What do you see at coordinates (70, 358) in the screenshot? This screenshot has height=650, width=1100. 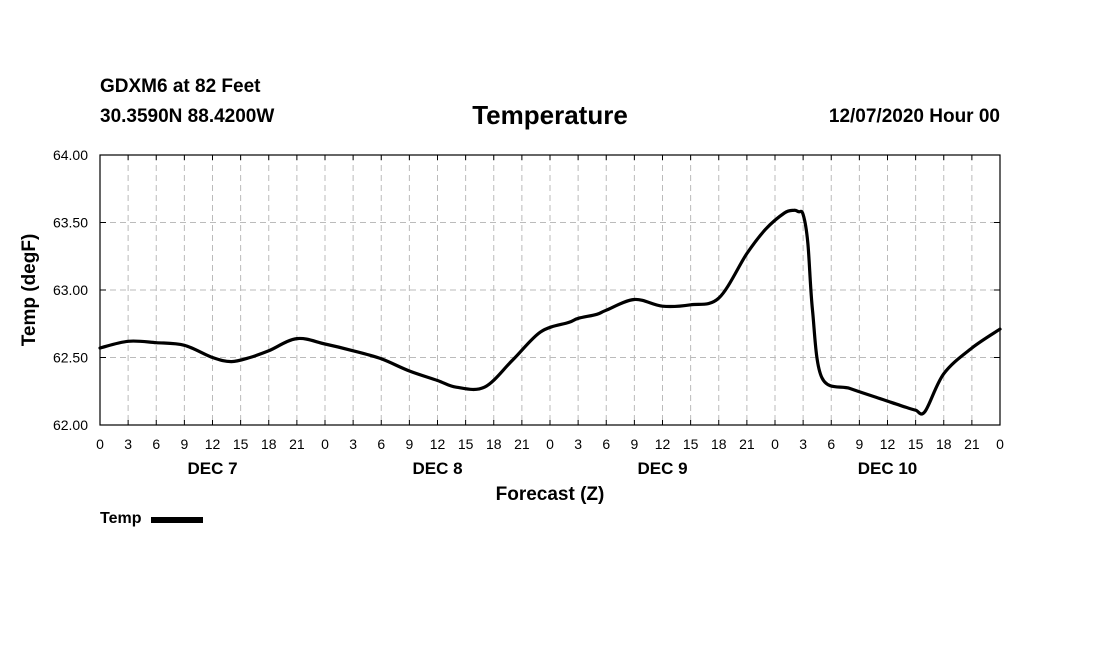 I see `y-tick-label: 62.50` at bounding box center [70, 358].